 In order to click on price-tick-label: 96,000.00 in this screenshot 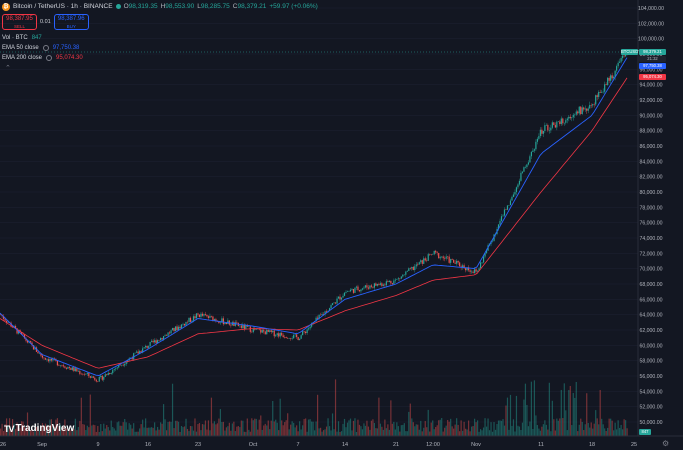, I will do `click(650, 70)`.